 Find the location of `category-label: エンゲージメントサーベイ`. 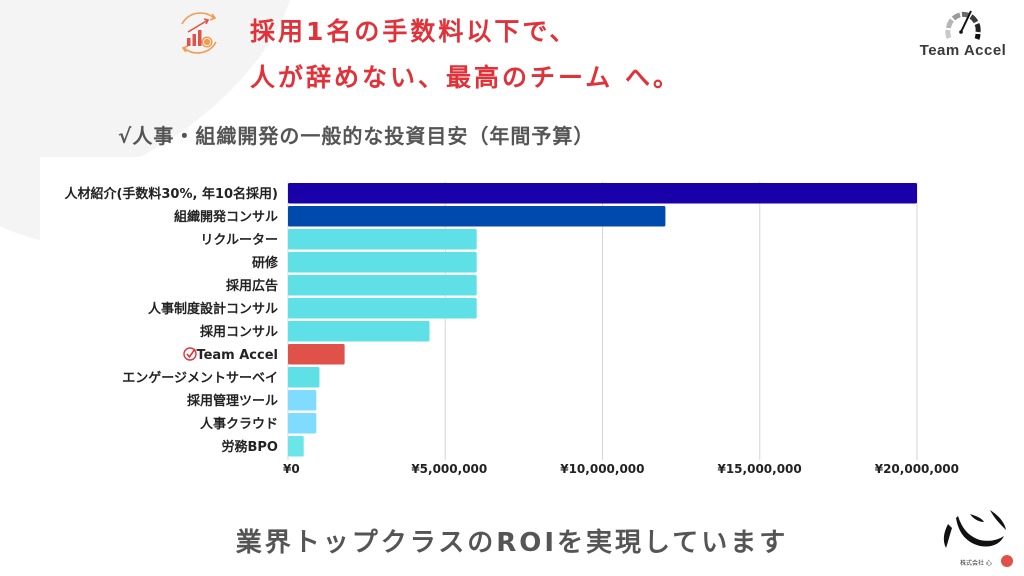

category-label: エンゲージメントサーベイ is located at coordinates (200, 378).